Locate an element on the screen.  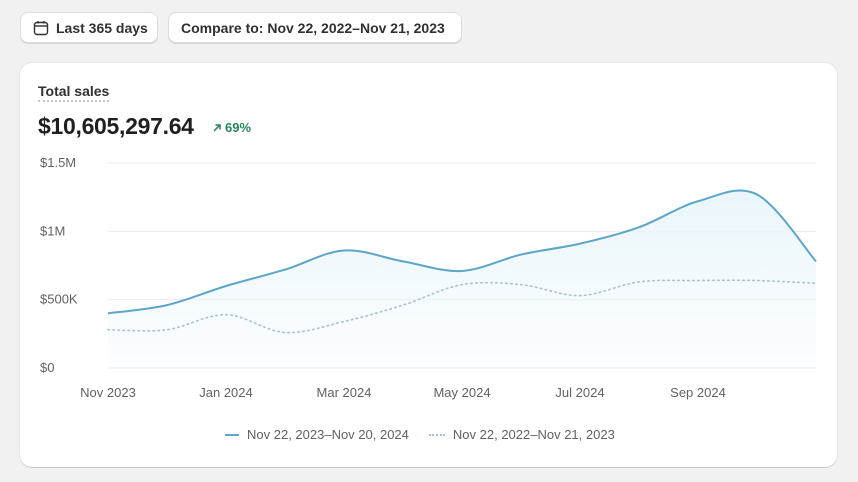
compare-range-label: Compare to: Nov 22, 2022–Nov 21, 2023 is located at coordinates (313, 27).